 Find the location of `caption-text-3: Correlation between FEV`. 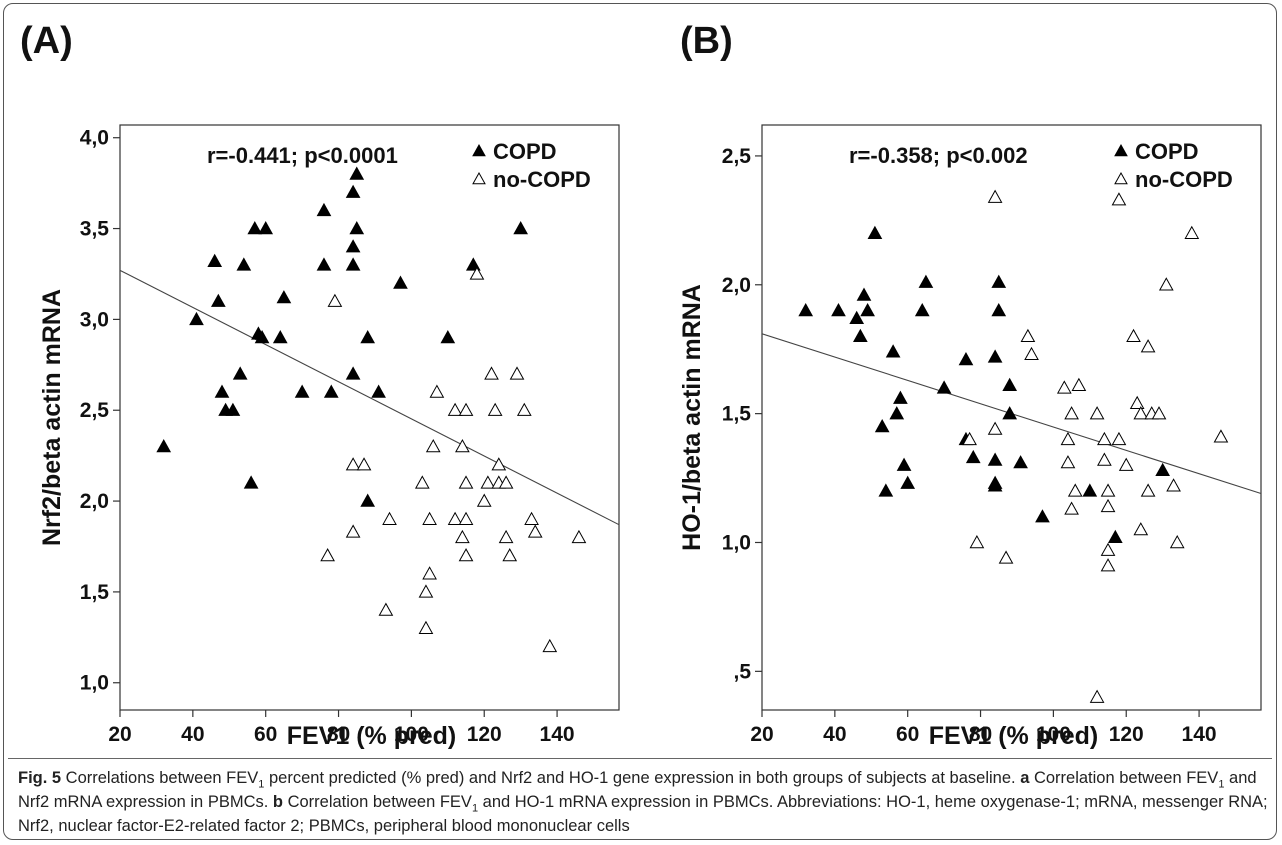

caption-text-3: Correlation between FEV is located at coordinates (1124, 778).